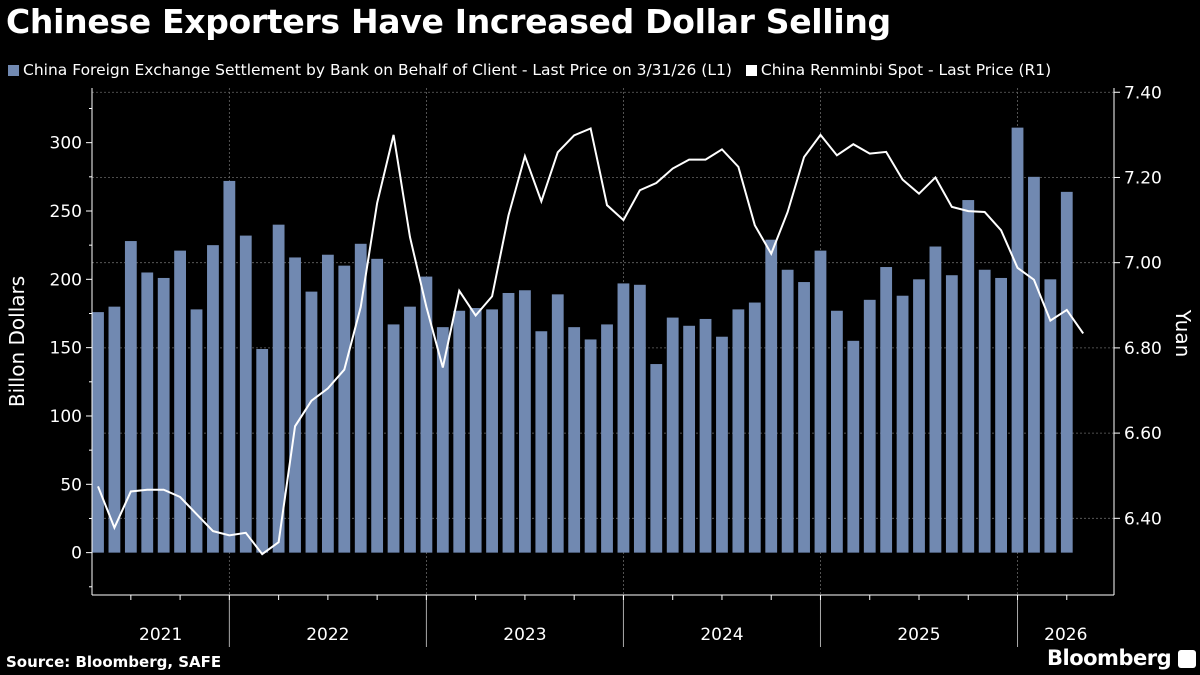  What do you see at coordinates (918, 635) in the screenshot?
I see `x-tick-label: 2025` at bounding box center [918, 635].